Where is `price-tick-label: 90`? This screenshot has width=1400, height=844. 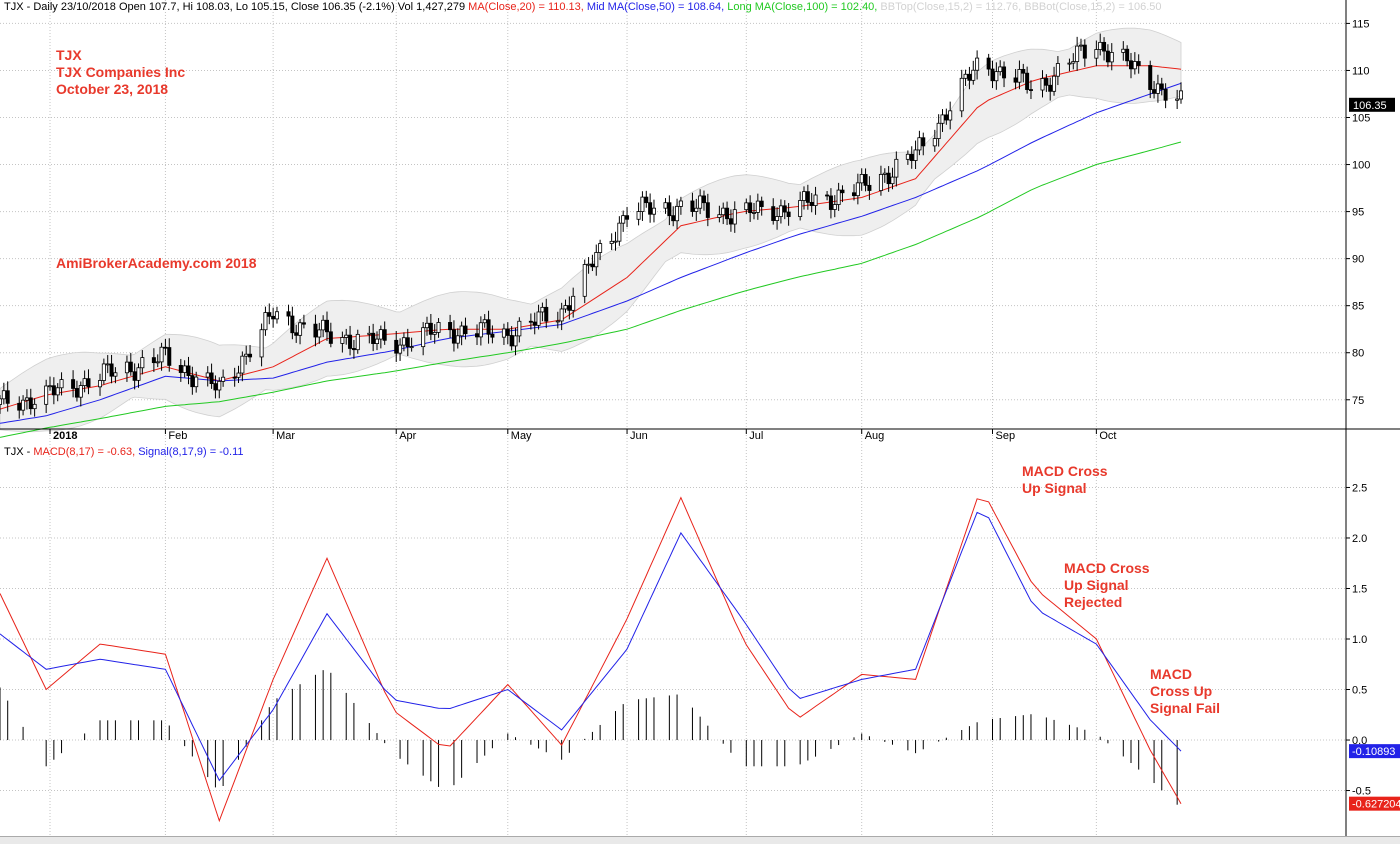
price-tick-label: 90 is located at coordinates (1358, 260).